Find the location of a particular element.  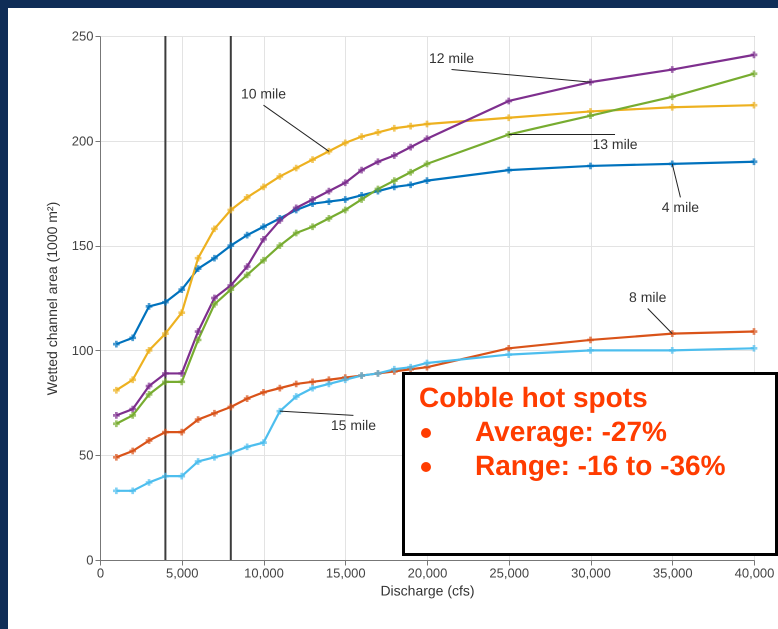

y-tick-label: 0 is located at coordinates (90, 560).